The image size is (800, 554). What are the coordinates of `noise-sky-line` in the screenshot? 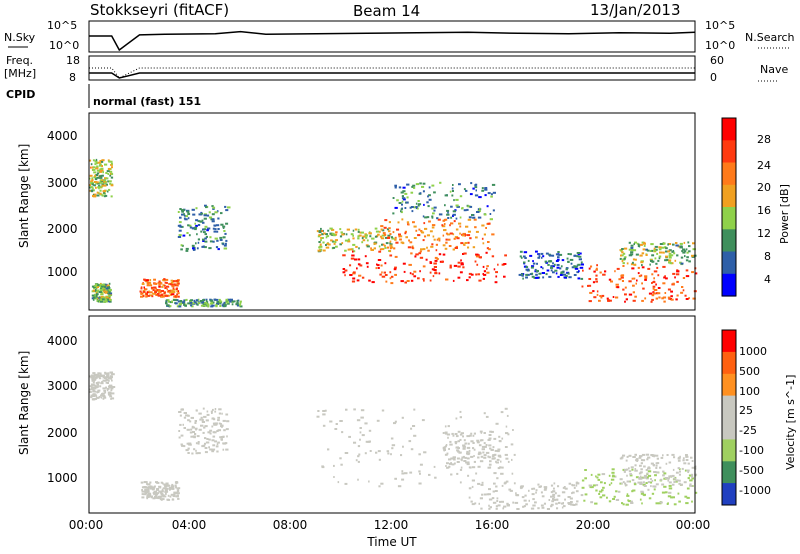 It's located at (392, 41).